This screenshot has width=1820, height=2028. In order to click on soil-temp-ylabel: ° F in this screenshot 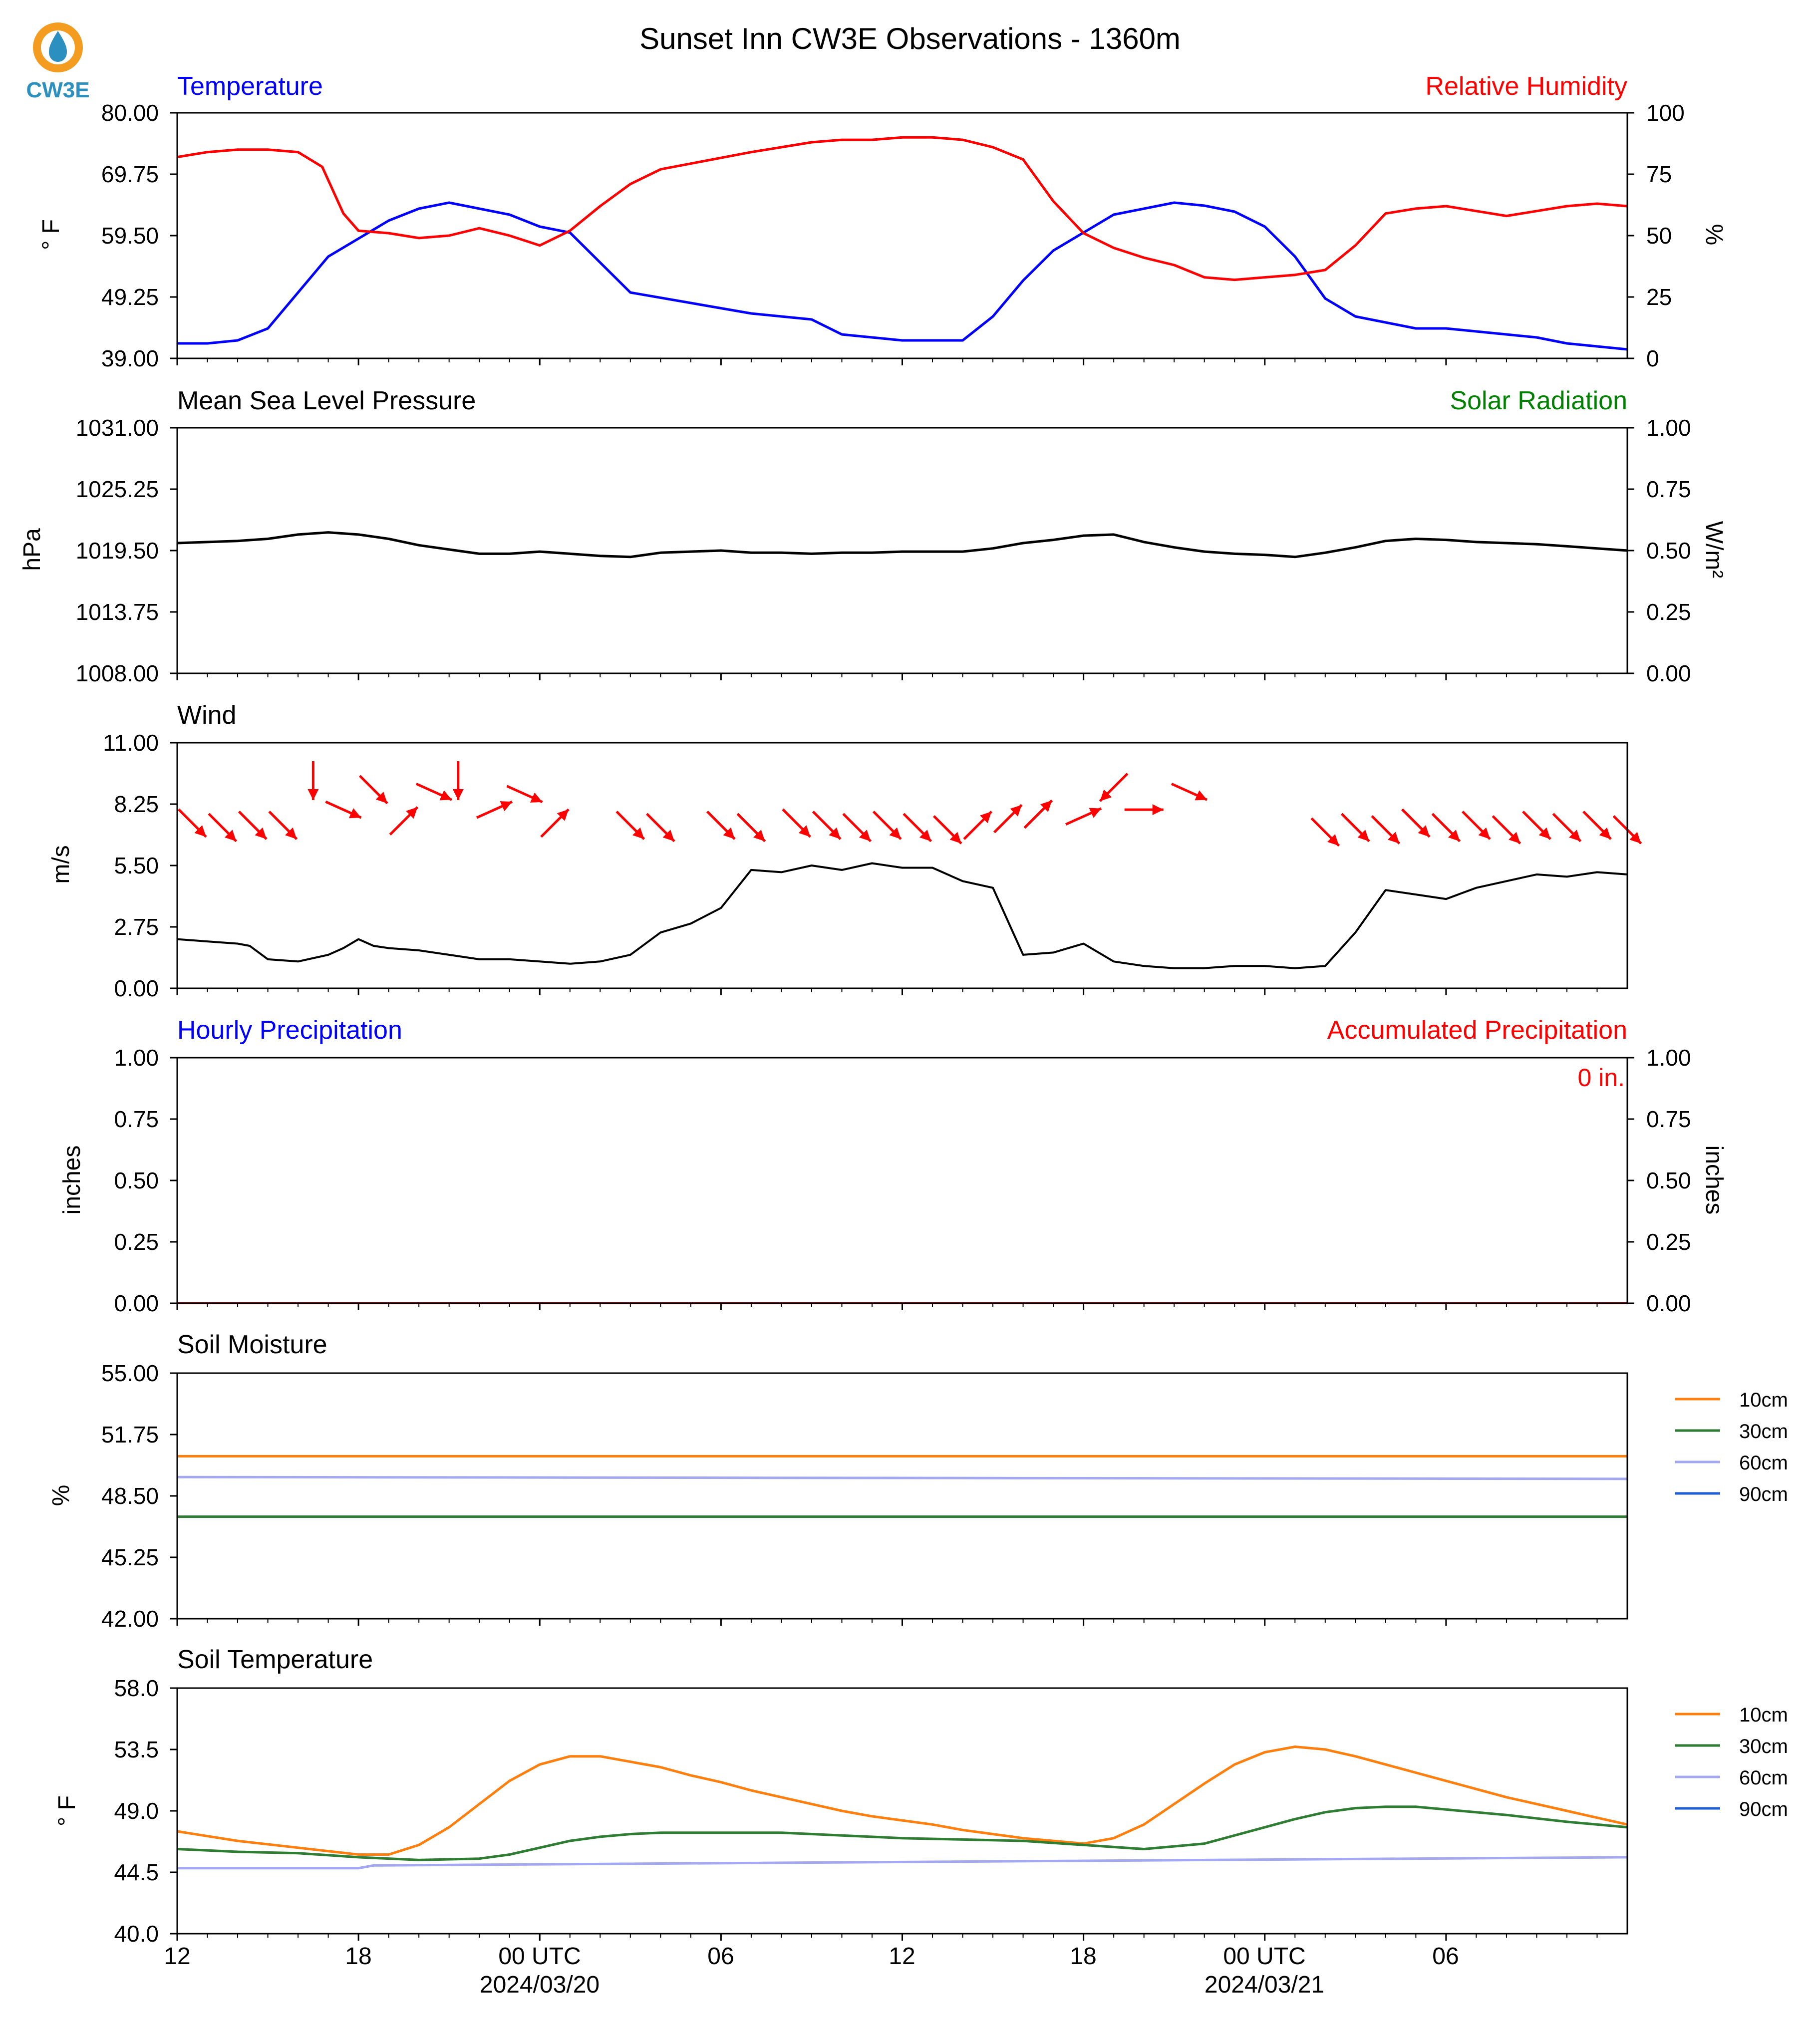, I will do `click(67, 1810)`.